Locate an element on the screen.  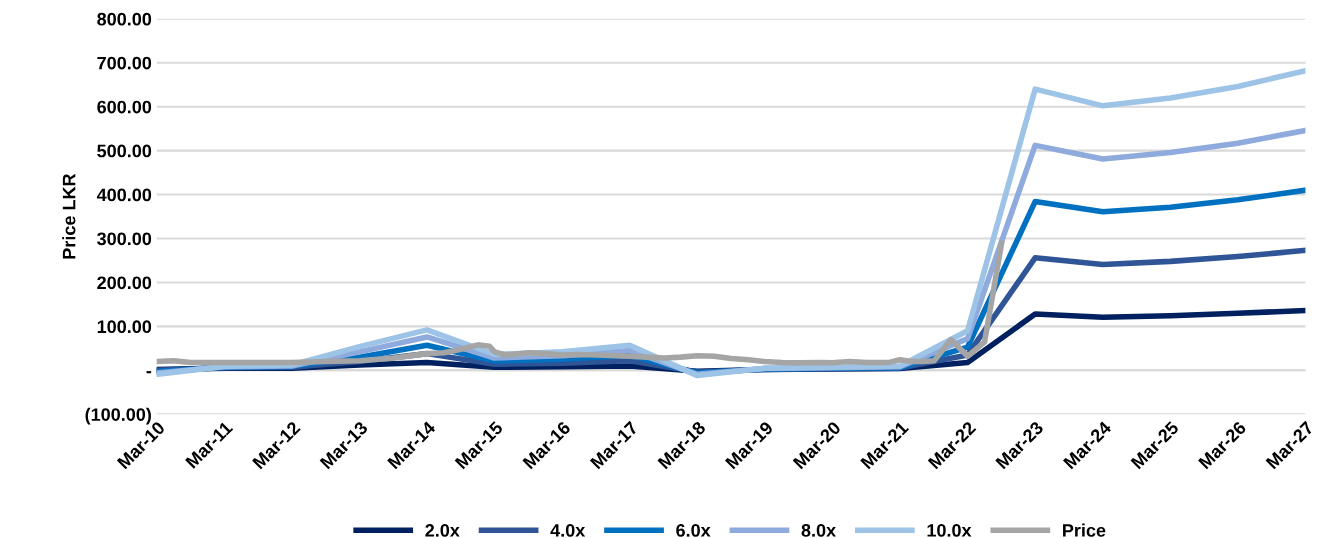
legend-label: 2.0x is located at coordinates (442, 530).